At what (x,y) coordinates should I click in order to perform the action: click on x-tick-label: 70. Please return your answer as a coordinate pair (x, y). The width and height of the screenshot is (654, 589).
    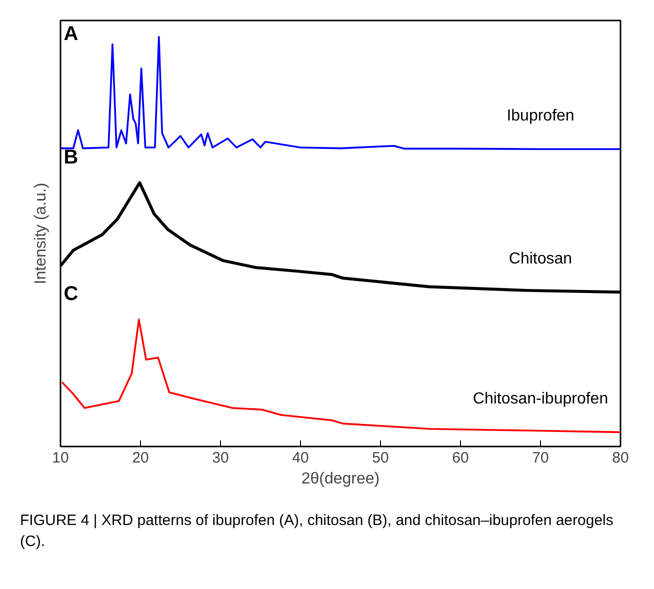
    Looking at the image, I should click on (540, 458).